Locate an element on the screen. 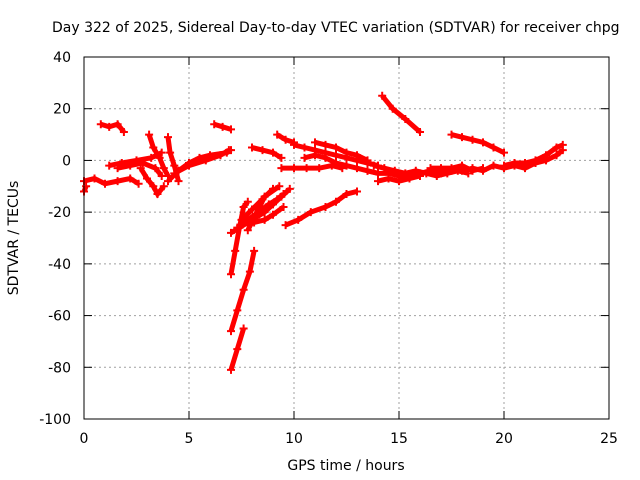 This screenshot has height=480, width=640. y-tick-label: -80 is located at coordinates (59, 368).